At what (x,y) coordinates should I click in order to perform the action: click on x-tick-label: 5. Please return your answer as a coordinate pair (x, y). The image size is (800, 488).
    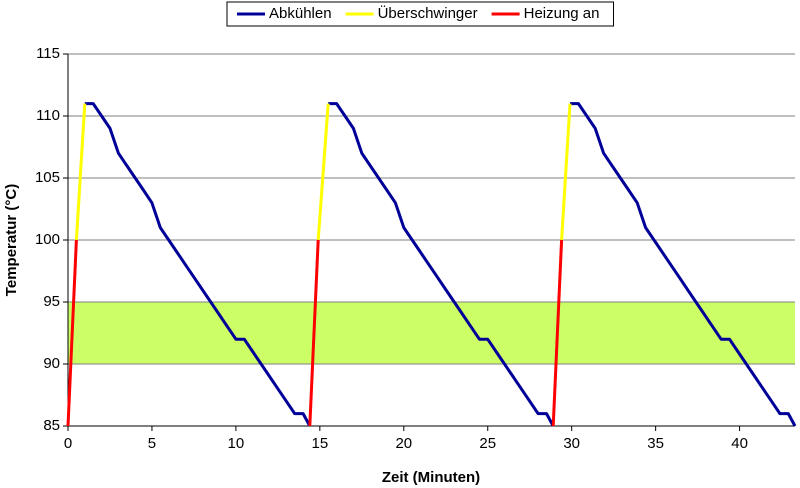
    Looking at the image, I should click on (152, 443).